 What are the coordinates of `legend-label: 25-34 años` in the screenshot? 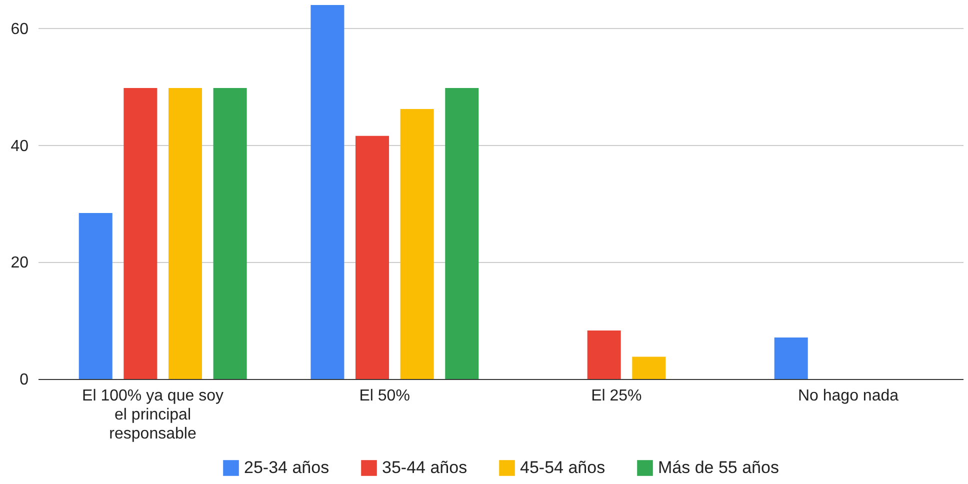 It's located at (287, 467).